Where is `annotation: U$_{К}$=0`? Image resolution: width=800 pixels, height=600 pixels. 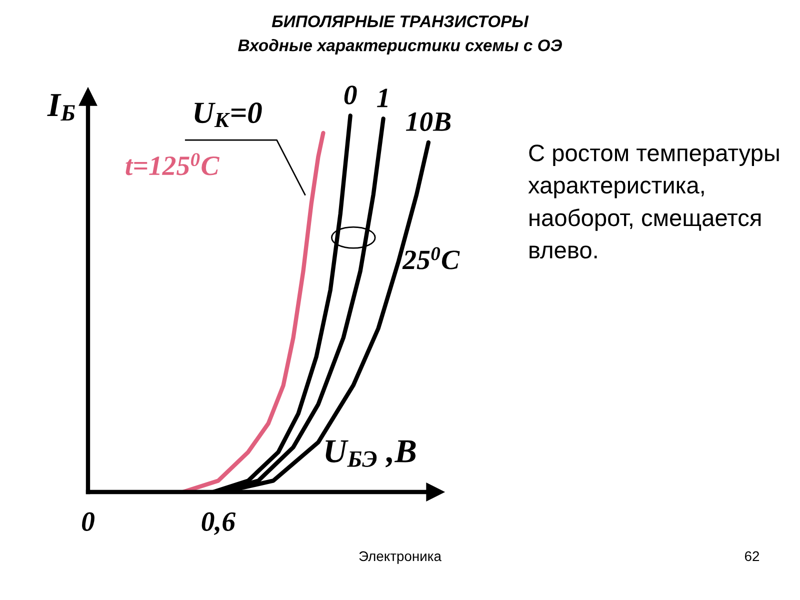 annotation: U$_{К}$=0 is located at coordinates (228, 115).